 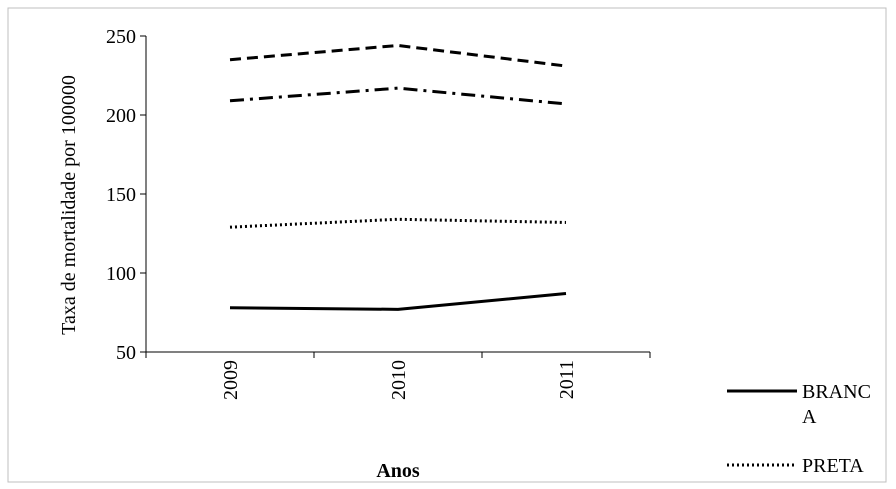 What do you see at coordinates (231, 380) in the screenshot?
I see `x-tick-label: 2009` at bounding box center [231, 380].